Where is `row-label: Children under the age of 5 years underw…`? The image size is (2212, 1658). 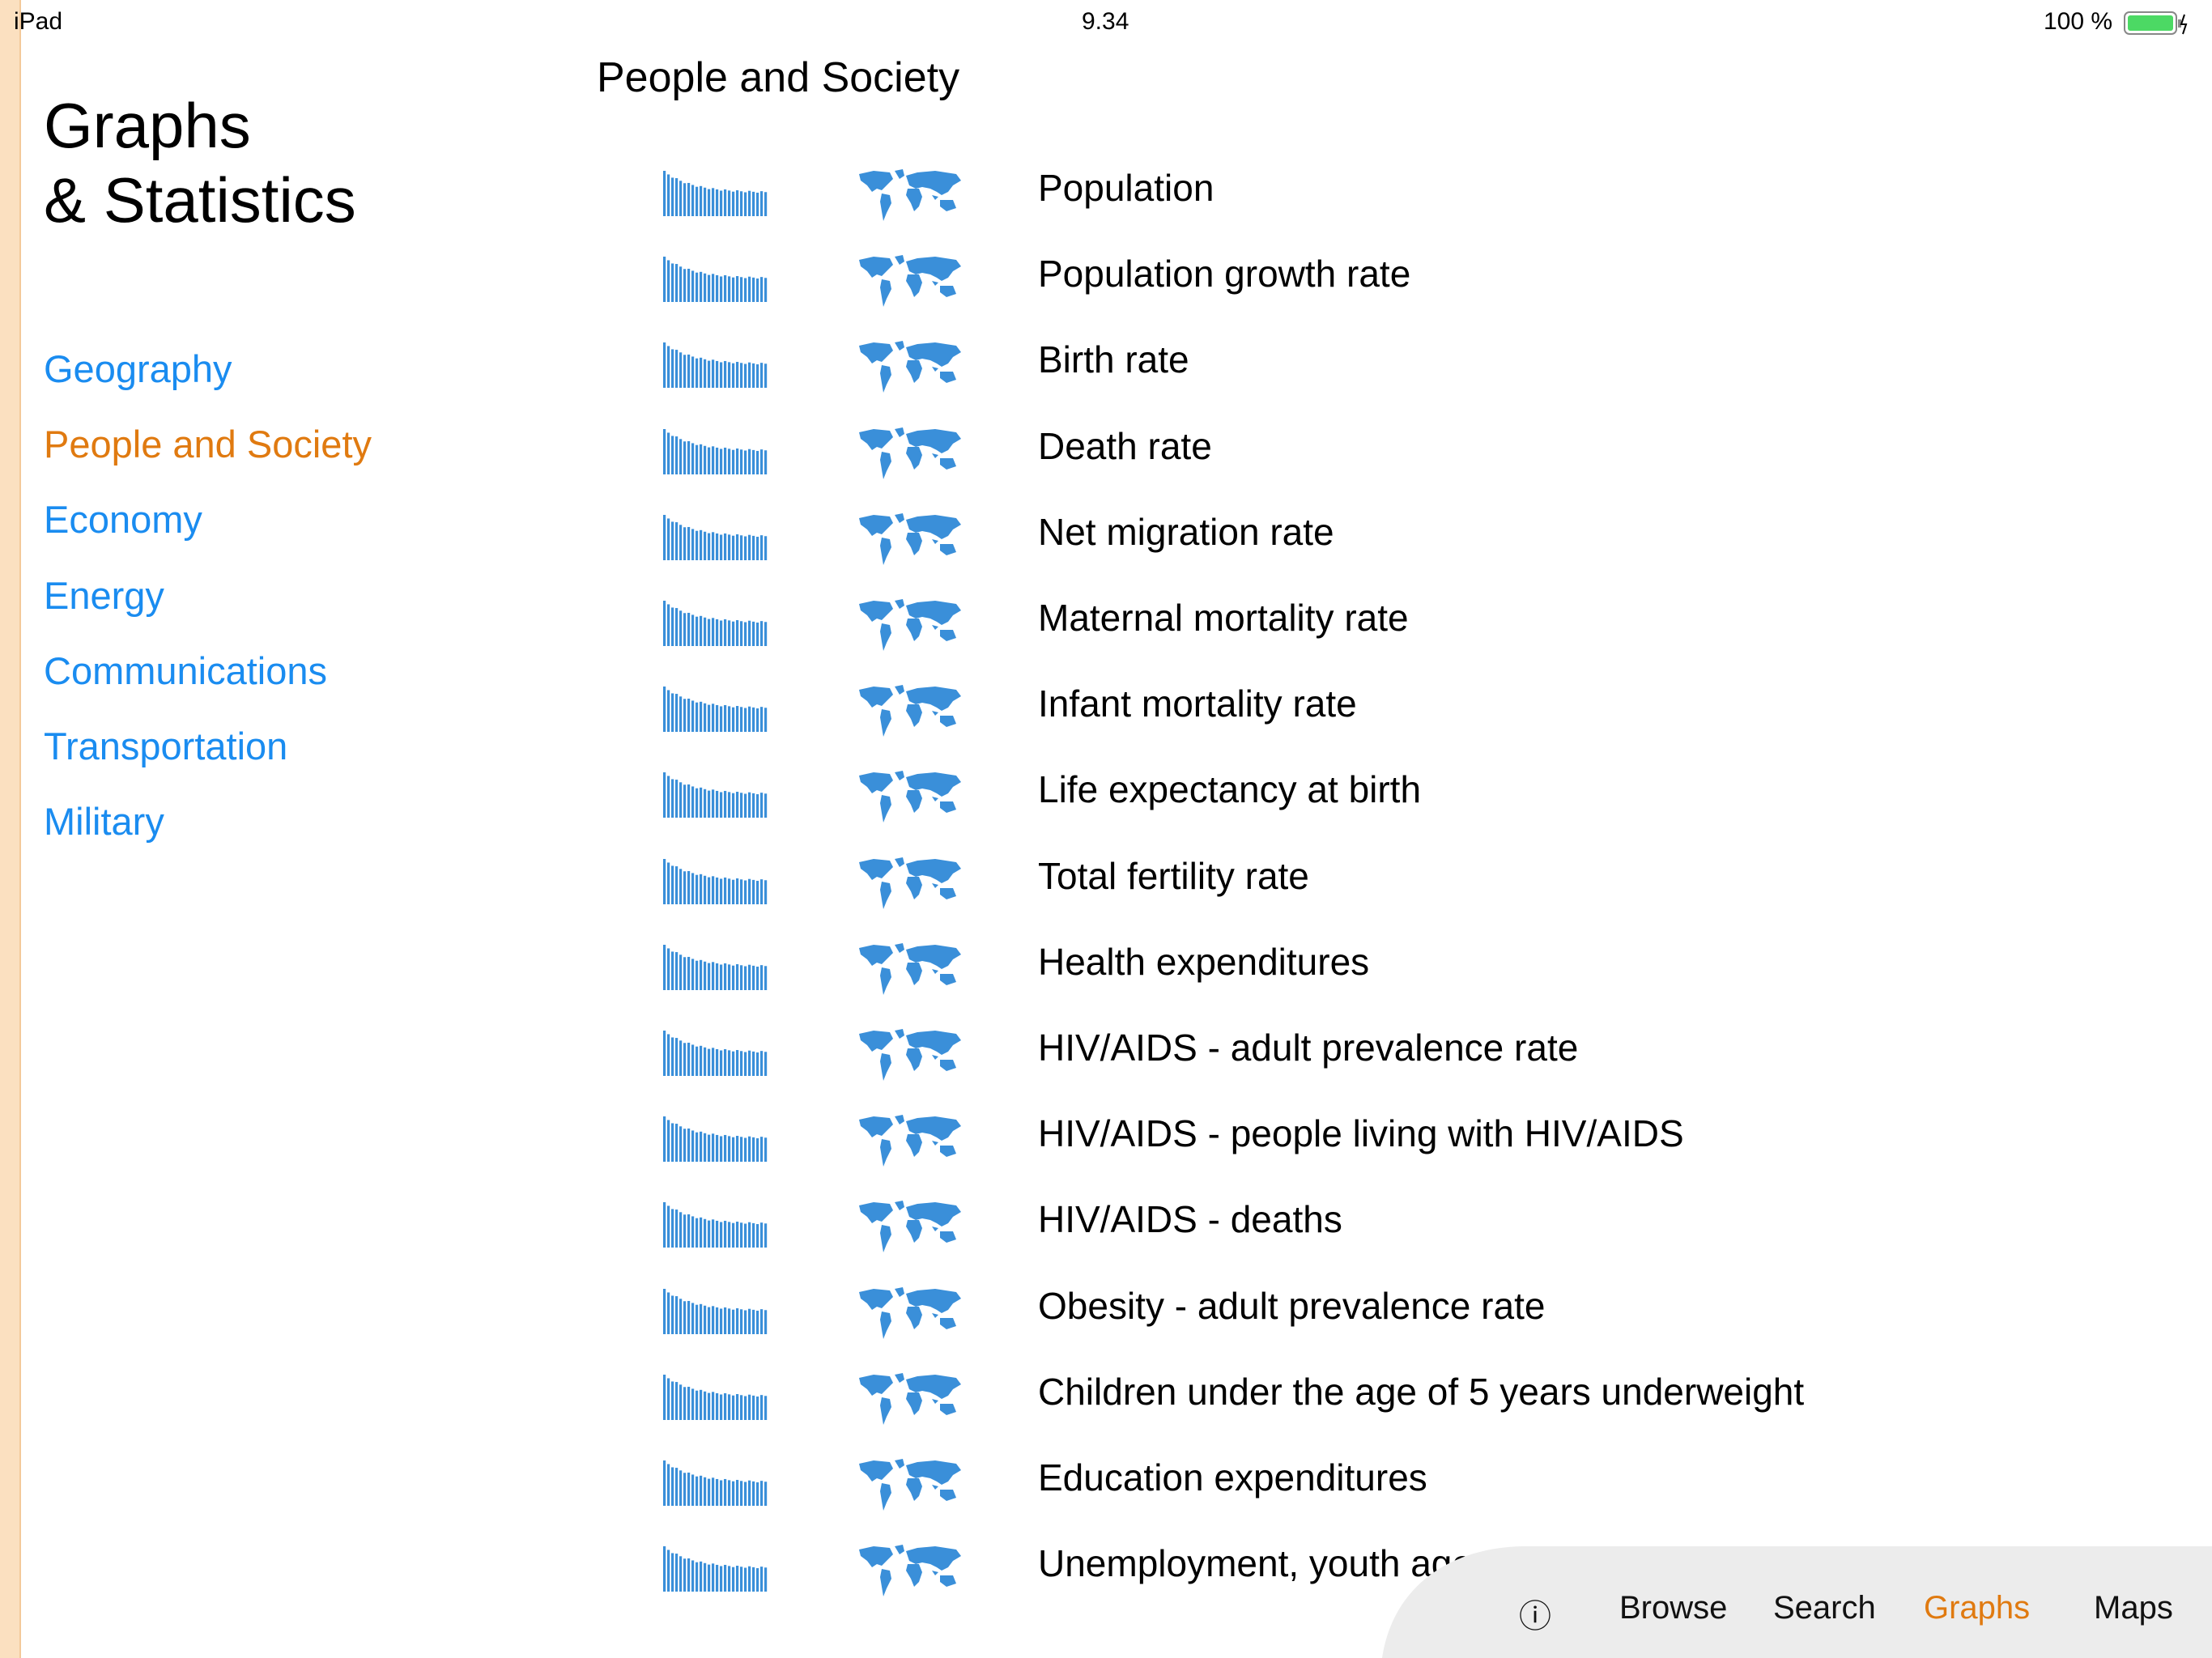 row-label: Children under the age of 5 years underw… is located at coordinates (1422, 1391).